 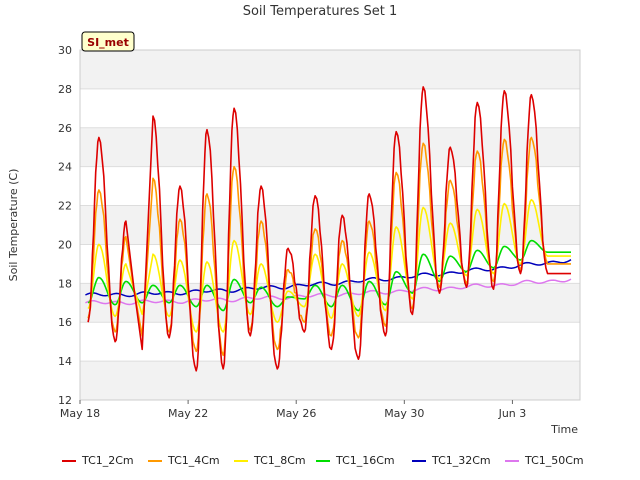 I want to click on series-line-TC1_50Cm, so click(x=328, y=292).